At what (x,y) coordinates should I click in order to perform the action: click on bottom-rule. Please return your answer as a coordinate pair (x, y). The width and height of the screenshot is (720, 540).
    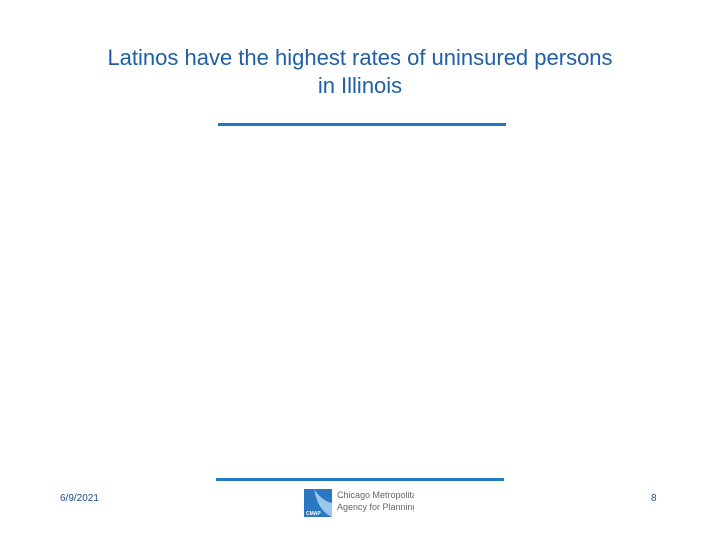
    Looking at the image, I should click on (360, 479).